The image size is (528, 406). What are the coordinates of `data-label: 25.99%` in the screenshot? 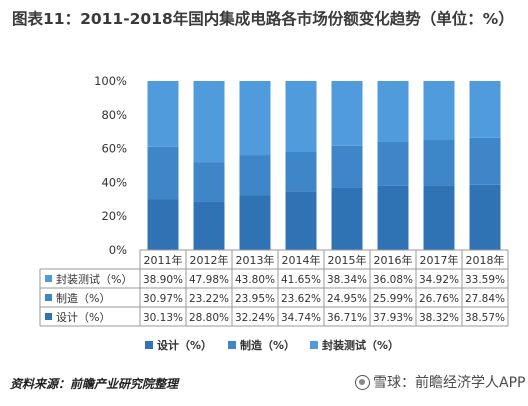 It's located at (393, 299).